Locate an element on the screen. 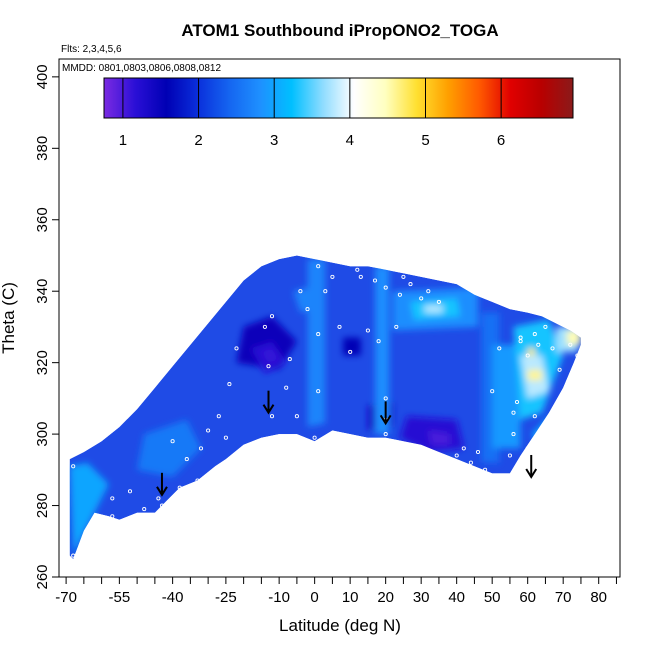 The width and height of the screenshot is (650, 650). x-tick-label: 80 is located at coordinates (598, 597).